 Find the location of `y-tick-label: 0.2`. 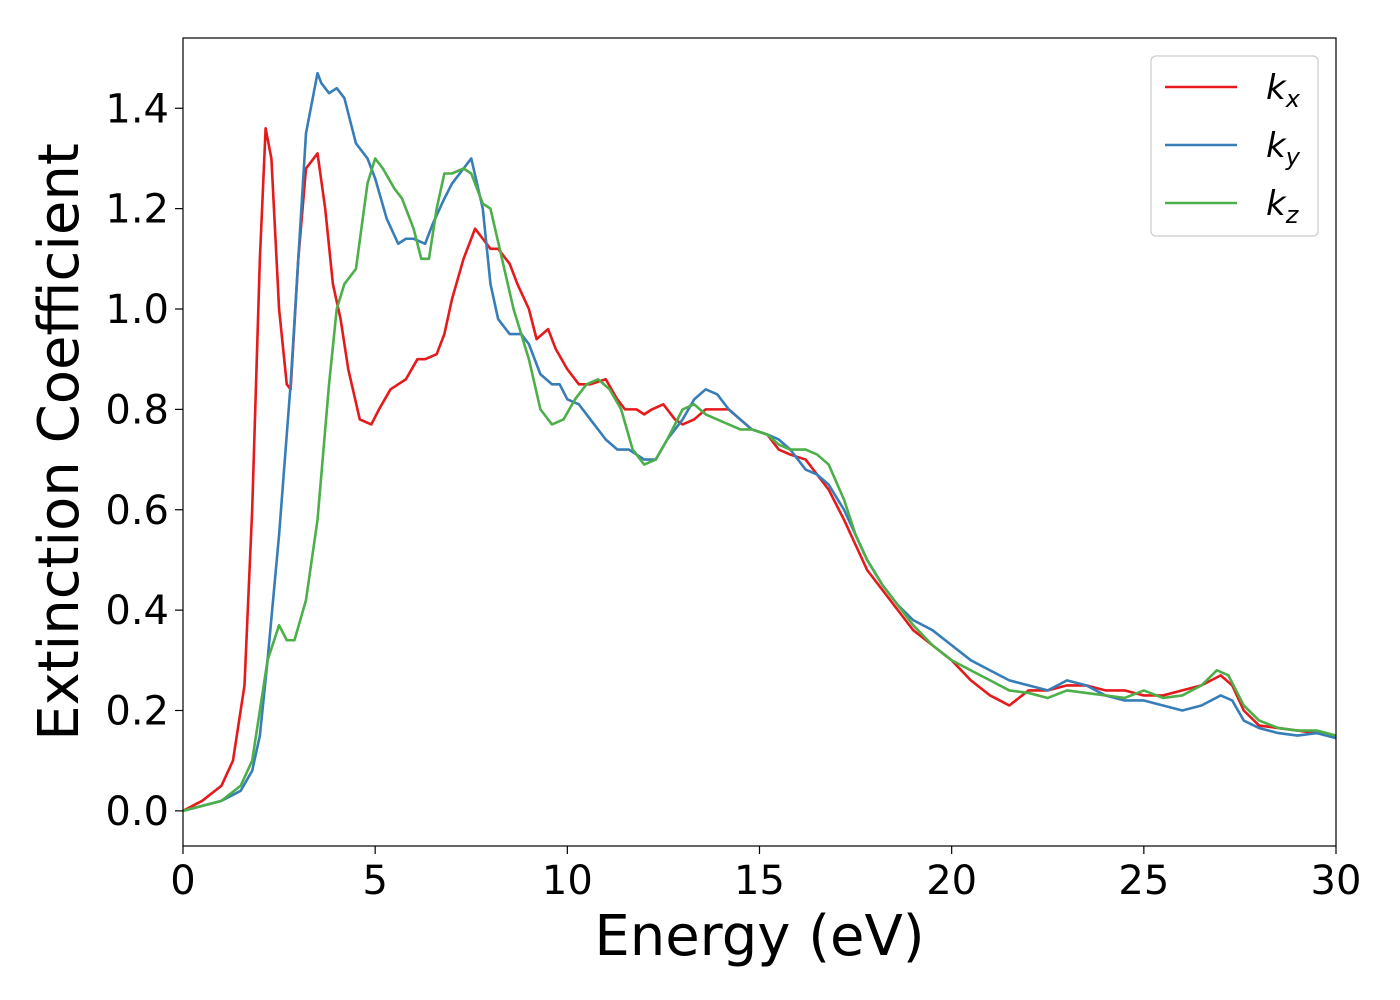

y-tick-label: 0.2 is located at coordinates (137, 711).